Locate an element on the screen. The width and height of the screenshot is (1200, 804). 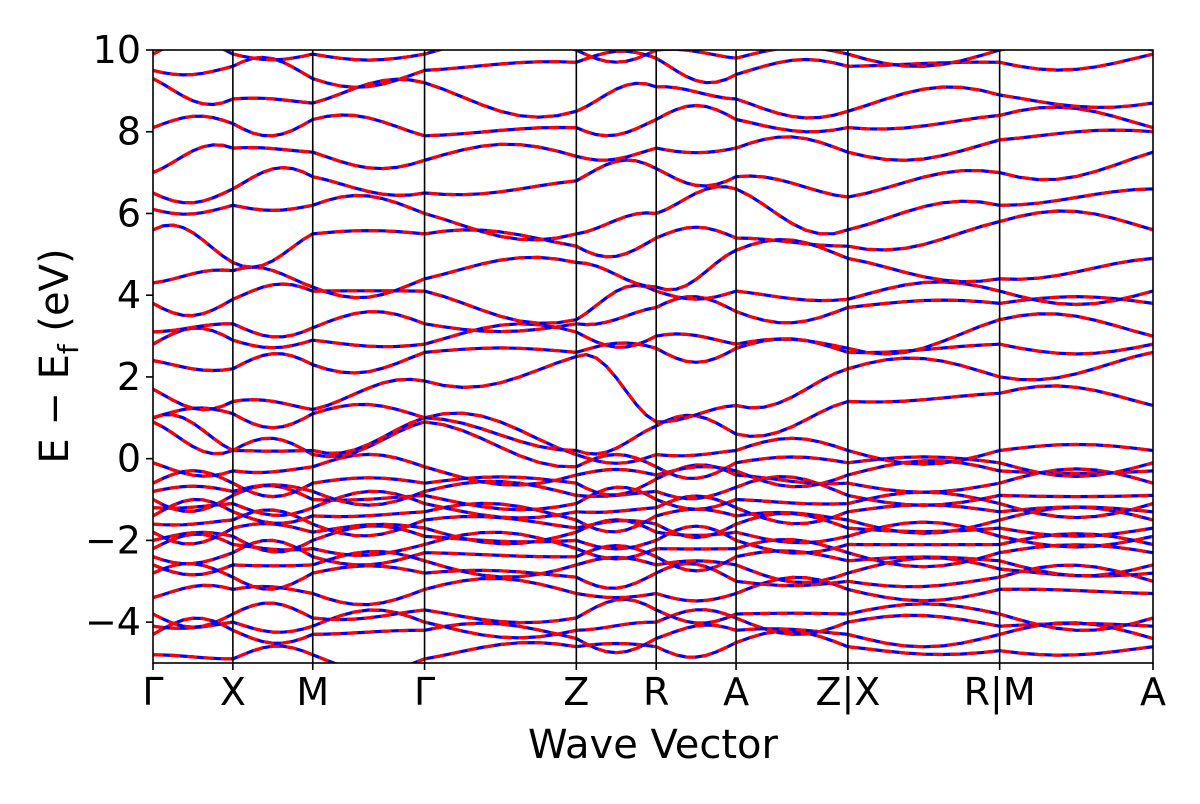
x-tick-label: Z is located at coordinates (576, 692).